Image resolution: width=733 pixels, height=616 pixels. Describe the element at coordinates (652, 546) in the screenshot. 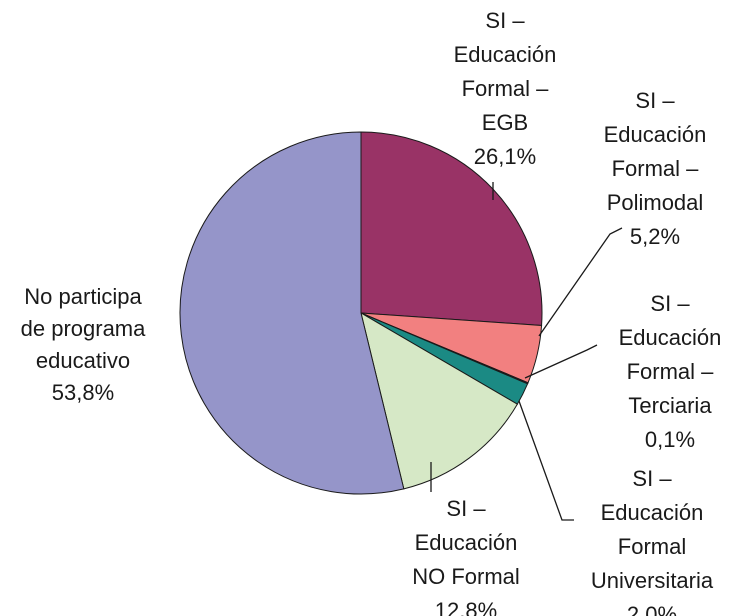

I see `slice-label: Formal` at that location.